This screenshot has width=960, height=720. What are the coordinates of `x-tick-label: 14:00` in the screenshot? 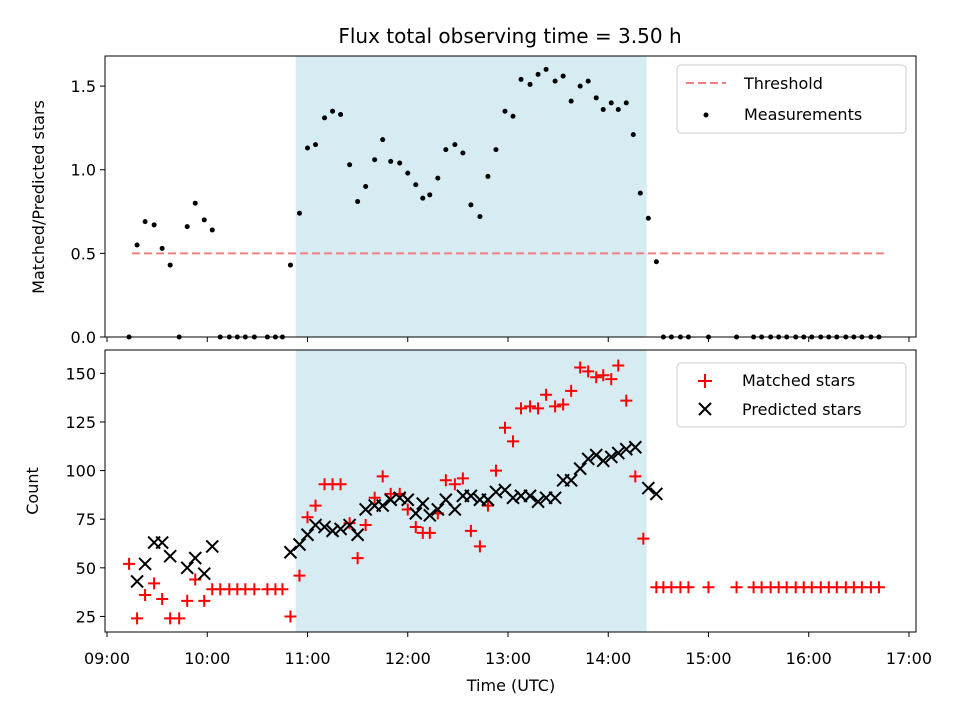 It's located at (608, 658).